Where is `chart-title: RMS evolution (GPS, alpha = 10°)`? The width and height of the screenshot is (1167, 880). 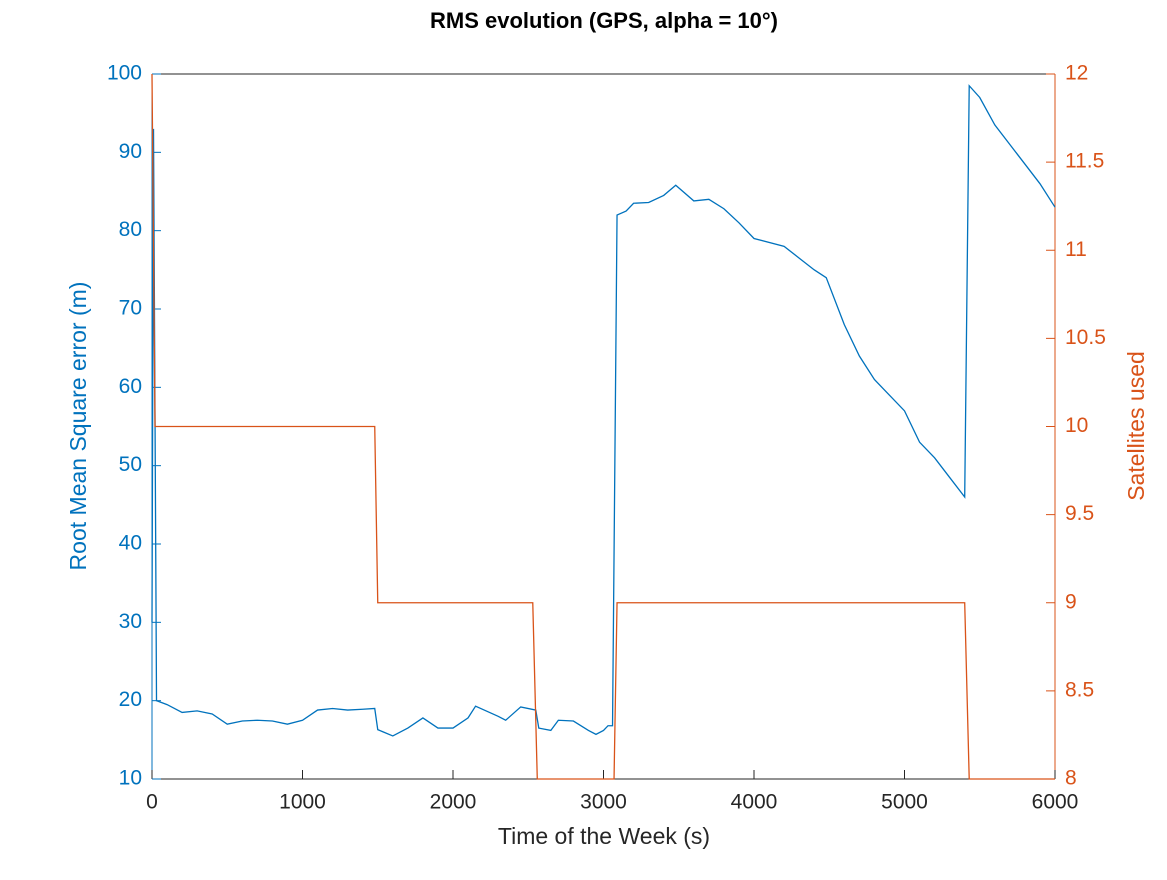
chart-title: RMS evolution (GPS, alpha = 10°) is located at coordinates (604, 20).